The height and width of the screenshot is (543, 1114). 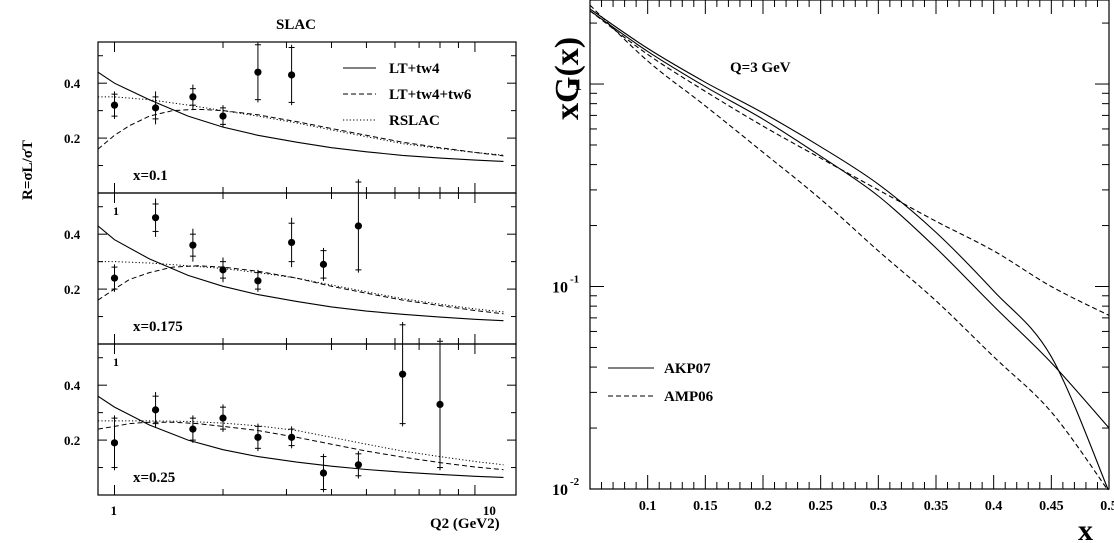 I want to click on right-chart-annotation: Q=3 GeV, so click(x=760, y=68).